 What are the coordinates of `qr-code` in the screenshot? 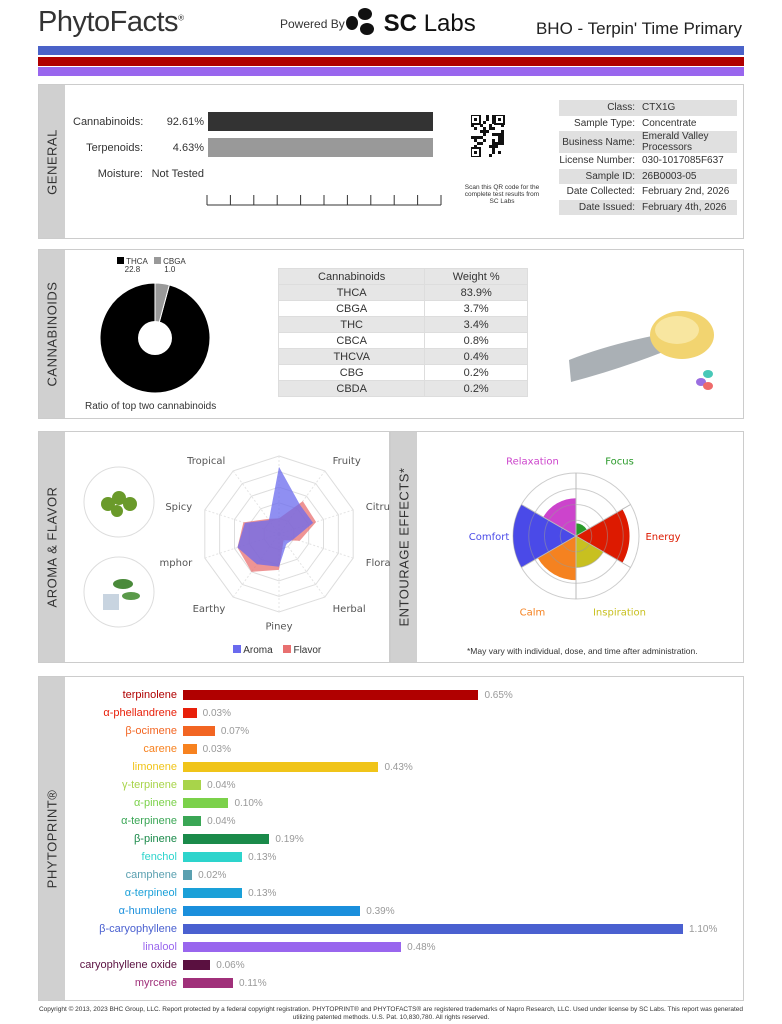 It's located at (488, 136).